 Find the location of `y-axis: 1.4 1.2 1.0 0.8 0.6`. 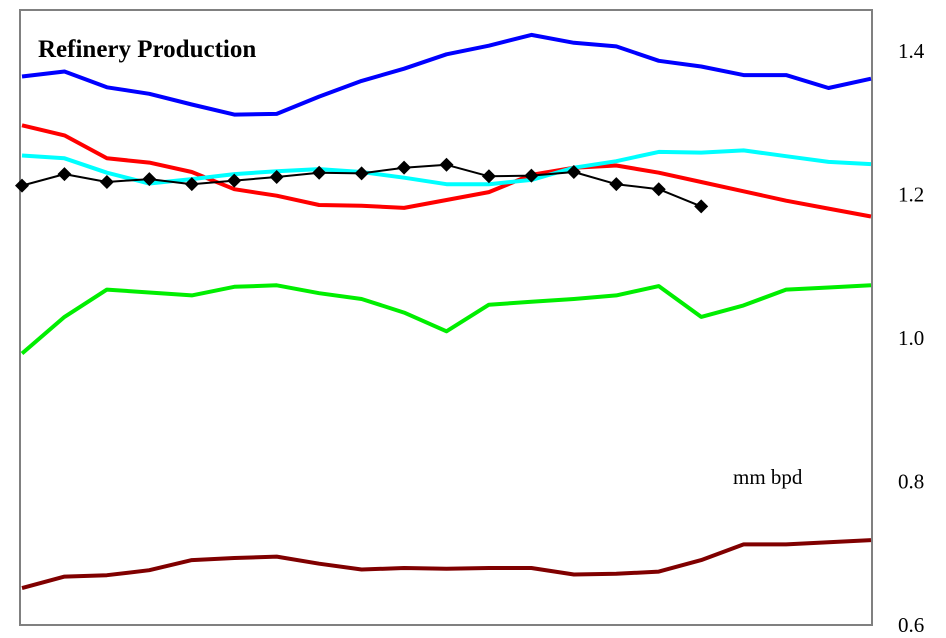

y-axis: 1.4 1.2 1.0 0.8 0.6 is located at coordinates (911, 338).